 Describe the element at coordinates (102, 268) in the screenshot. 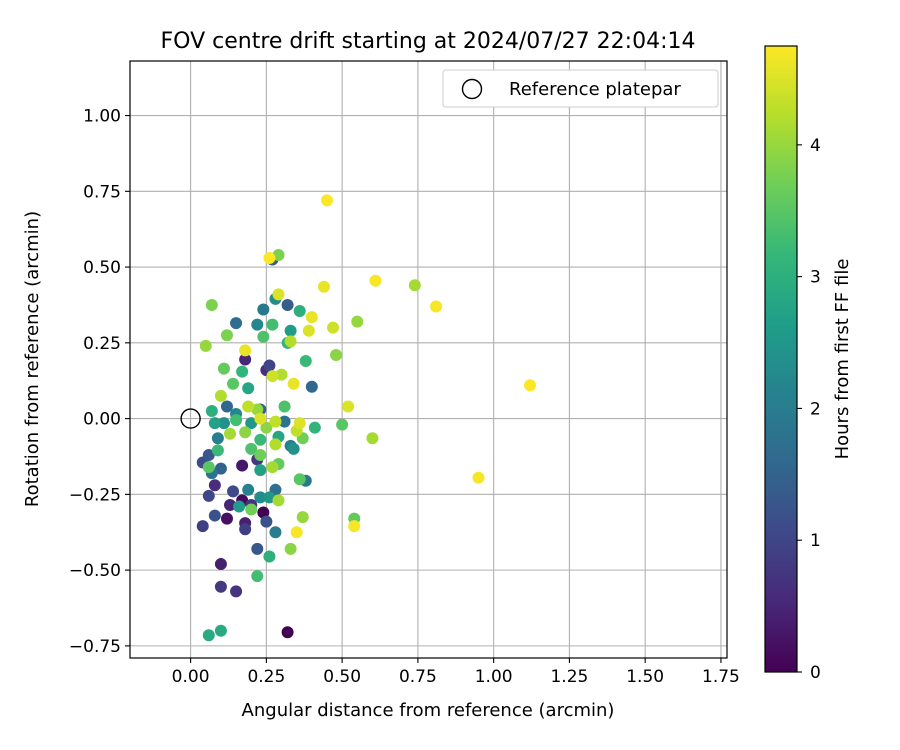

I see `y-tick-label: 0.50` at that location.